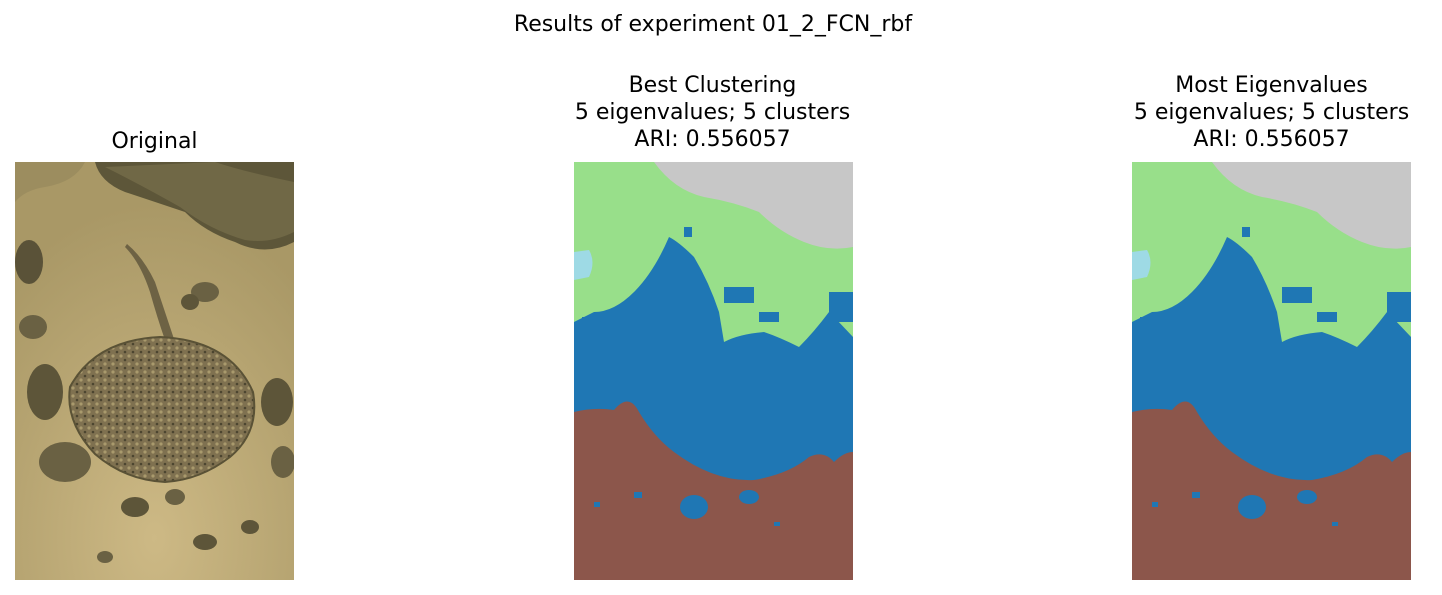 The width and height of the screenshot is (1442, 595). I want to click on most-eigenvalues-title-line1: Most Eigenvalues, so click(1271, 85).